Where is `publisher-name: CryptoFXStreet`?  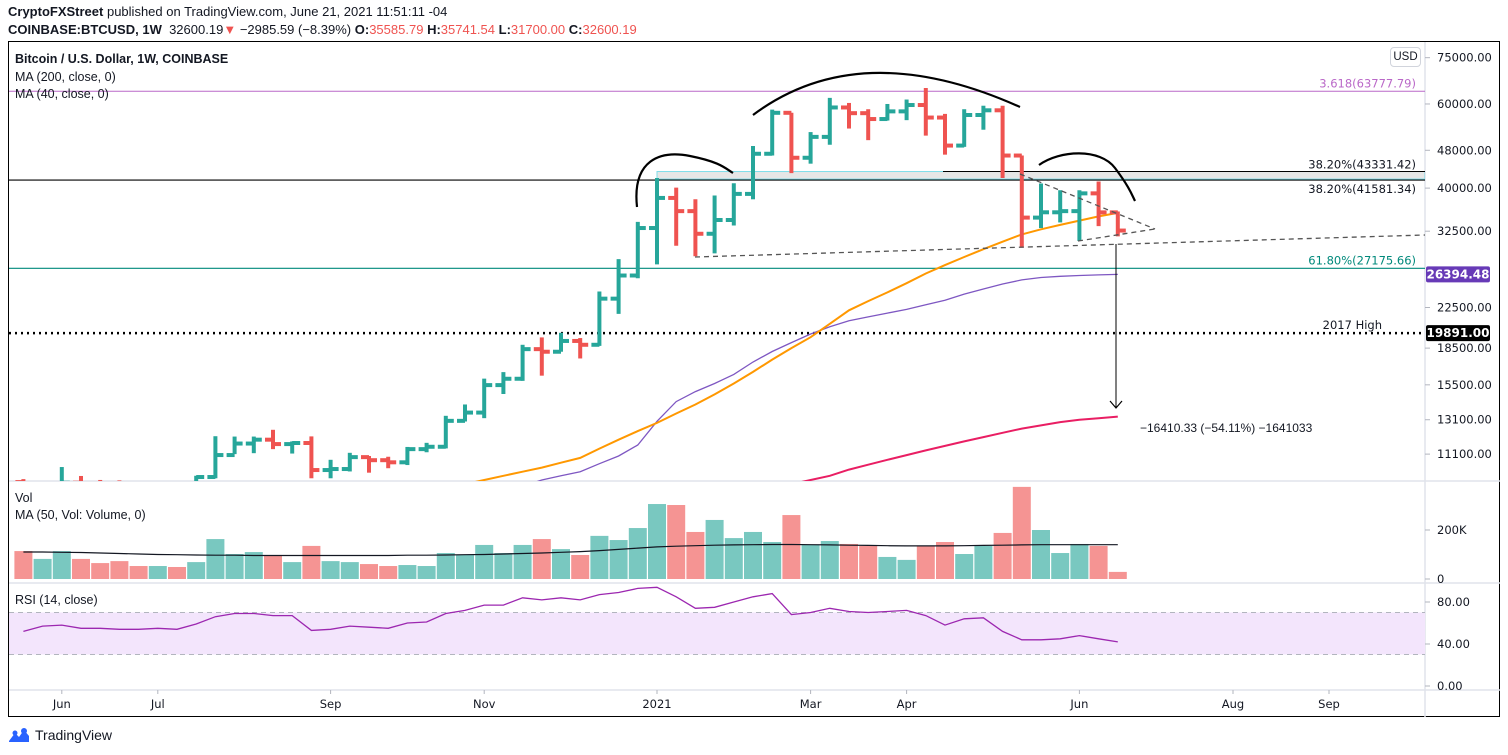 publisher-name: CryptoFXStreet is located at coordinates (56, 11).